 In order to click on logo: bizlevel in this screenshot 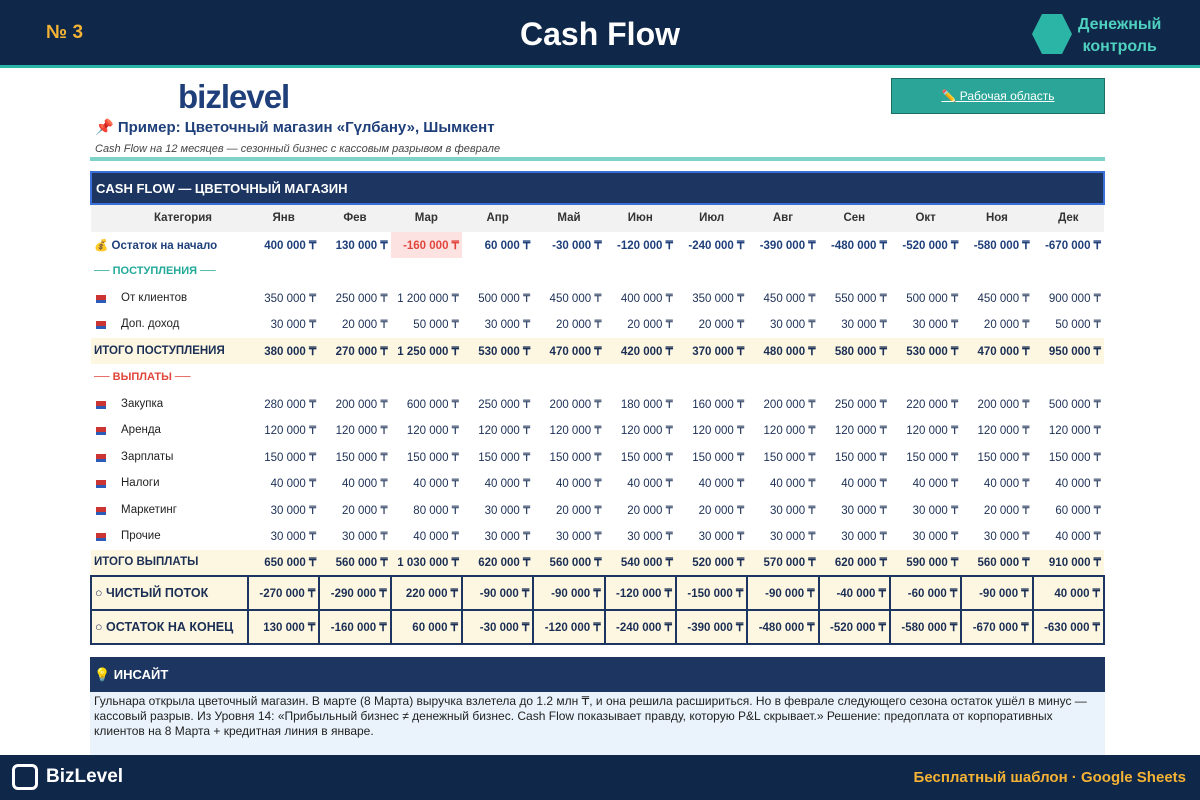, I will do `click(234, 96)`.